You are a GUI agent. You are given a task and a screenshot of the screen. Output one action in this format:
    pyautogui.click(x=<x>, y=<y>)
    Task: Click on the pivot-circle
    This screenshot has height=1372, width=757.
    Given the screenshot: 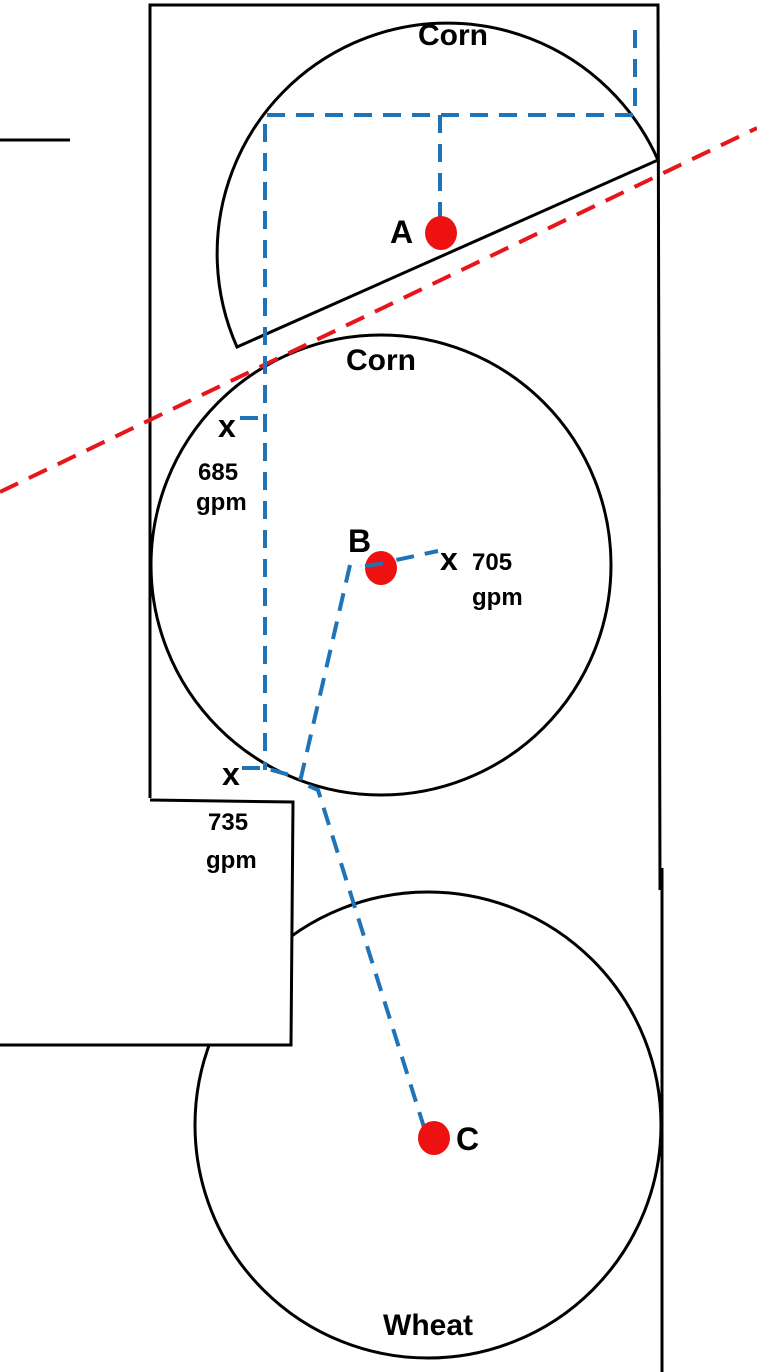 What is the action you would take?
    pyautogui.click(x=437, y=185)
    